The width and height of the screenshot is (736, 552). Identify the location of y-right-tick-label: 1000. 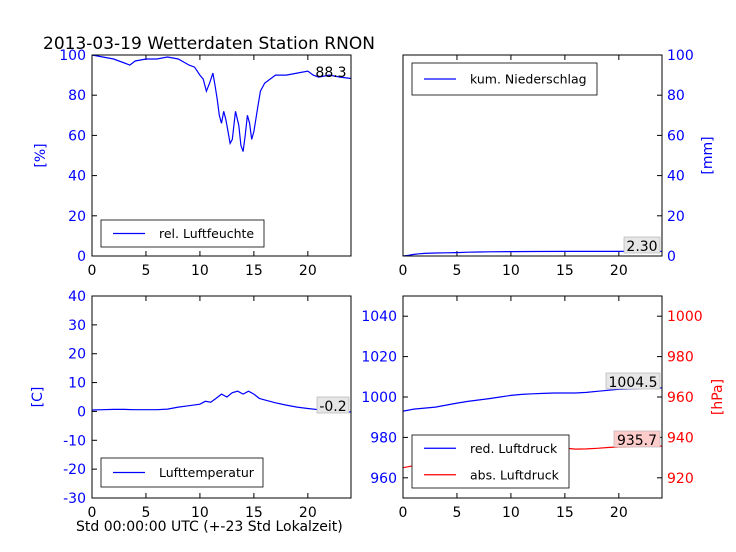
(685, 317).